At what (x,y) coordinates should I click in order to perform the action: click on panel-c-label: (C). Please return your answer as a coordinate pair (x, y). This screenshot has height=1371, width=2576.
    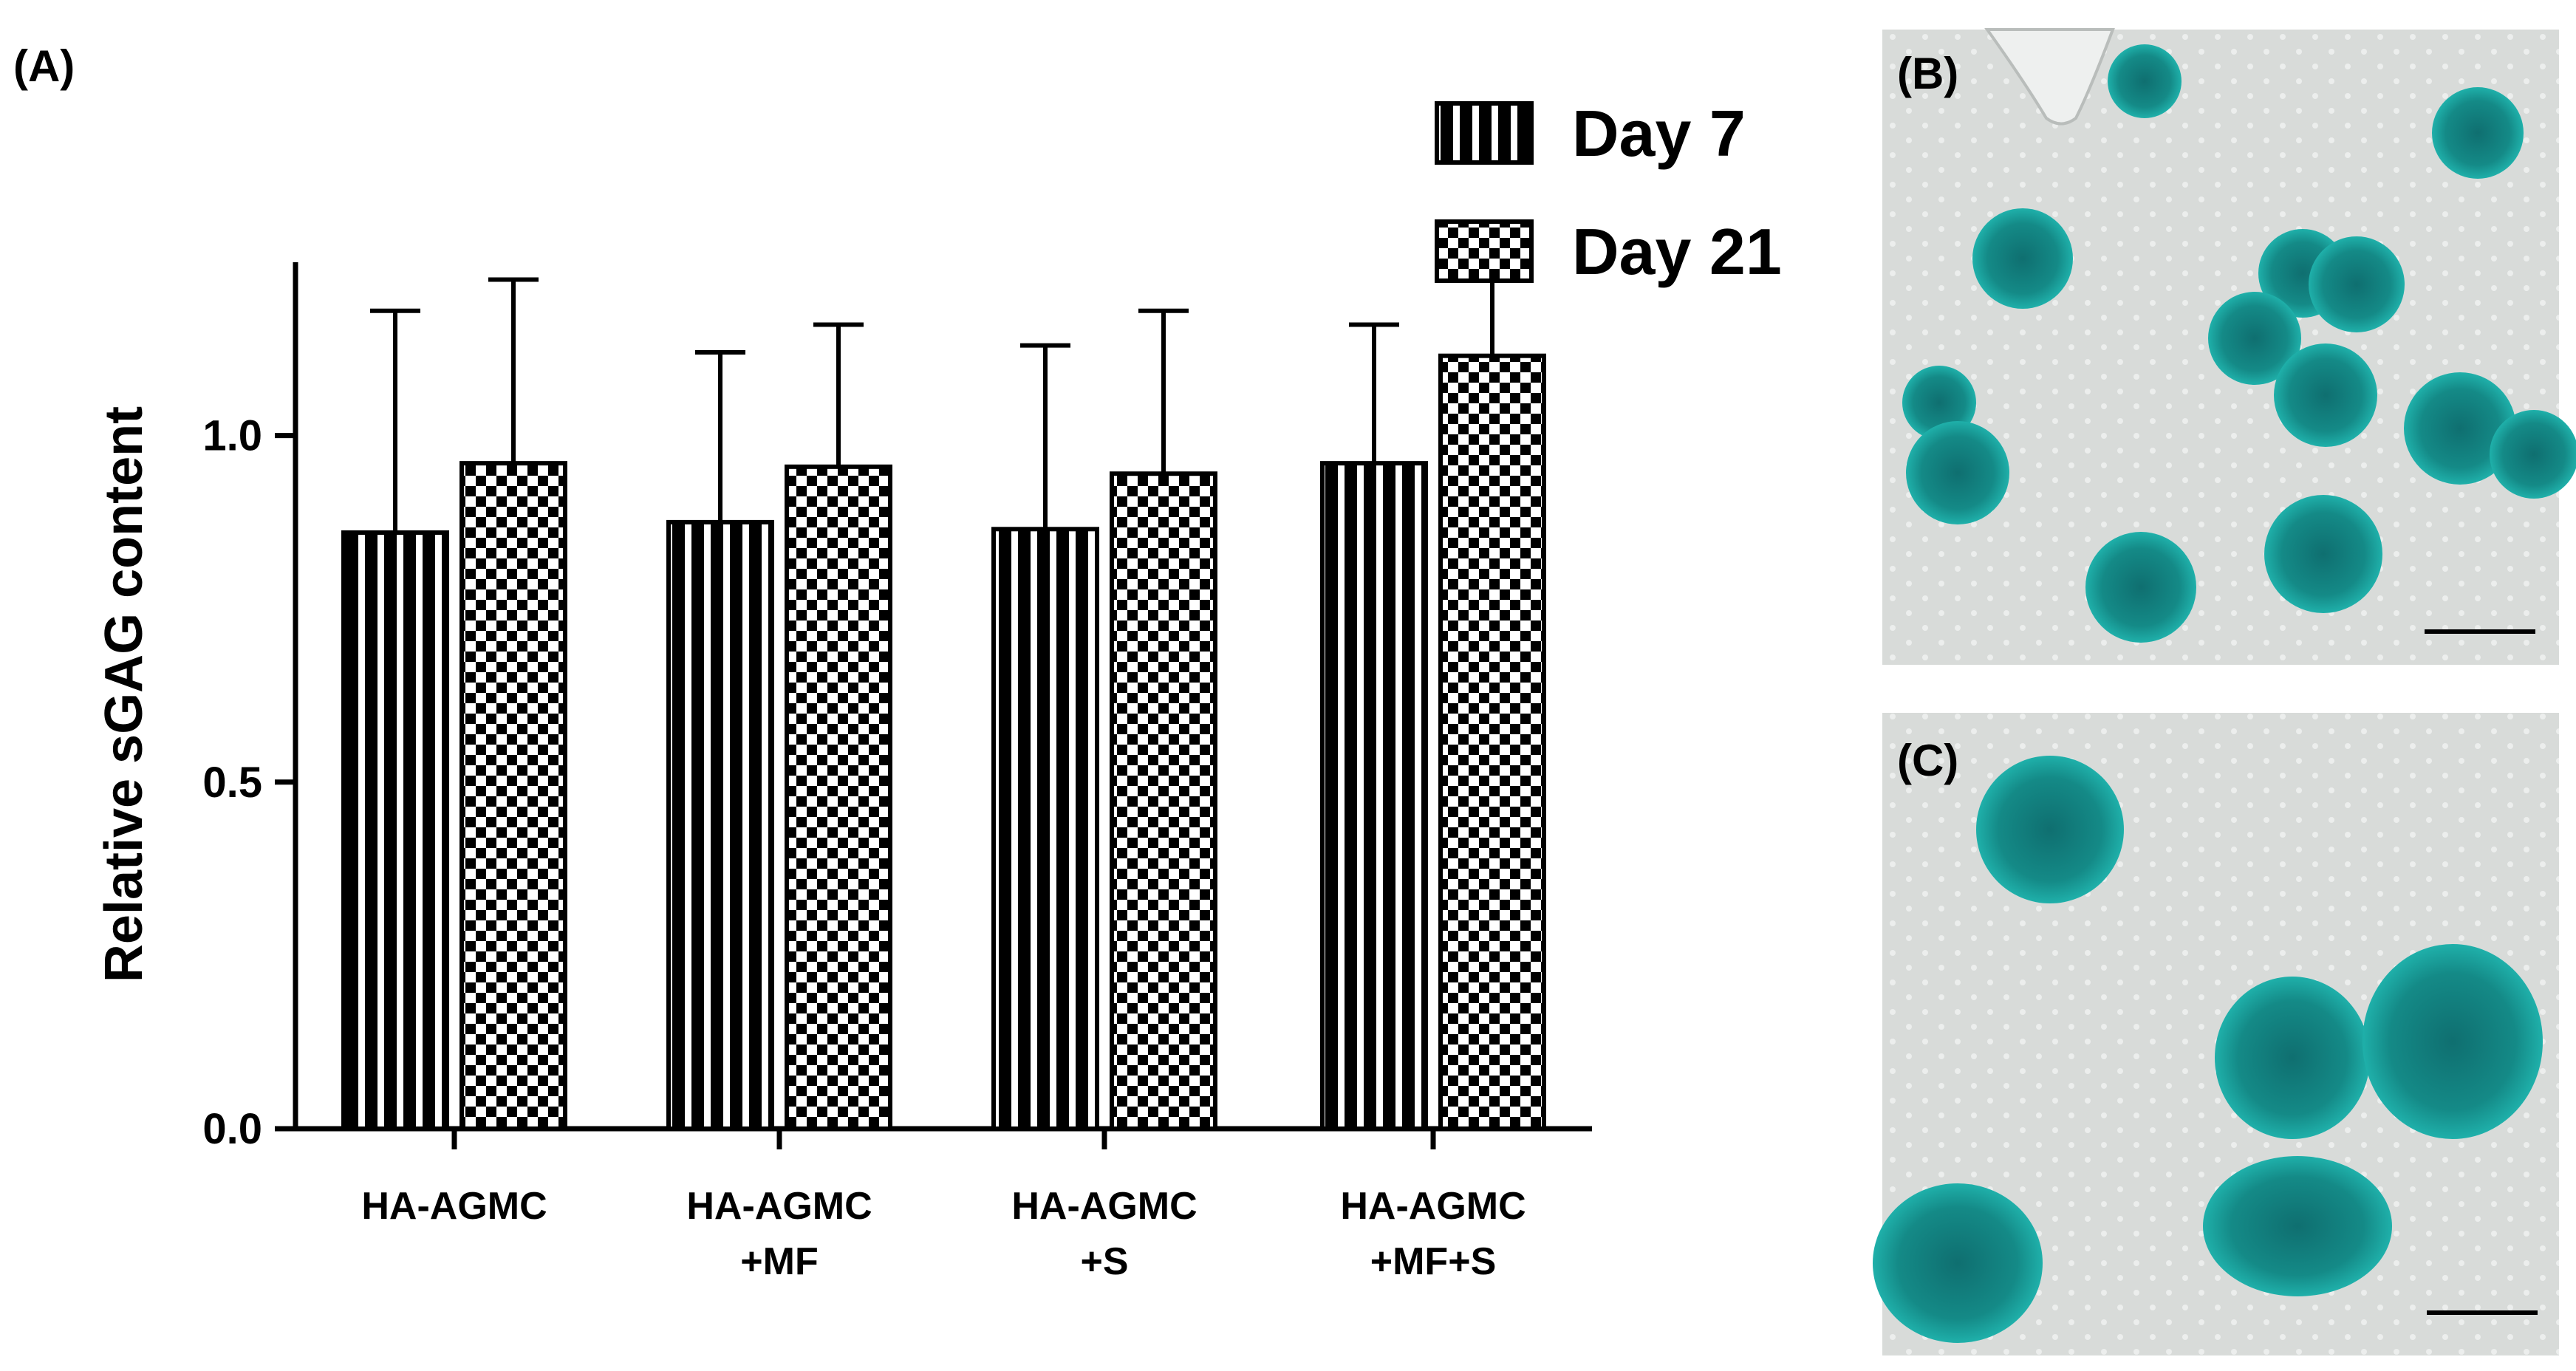
    Looking at the image, I should click on (1928, 760).